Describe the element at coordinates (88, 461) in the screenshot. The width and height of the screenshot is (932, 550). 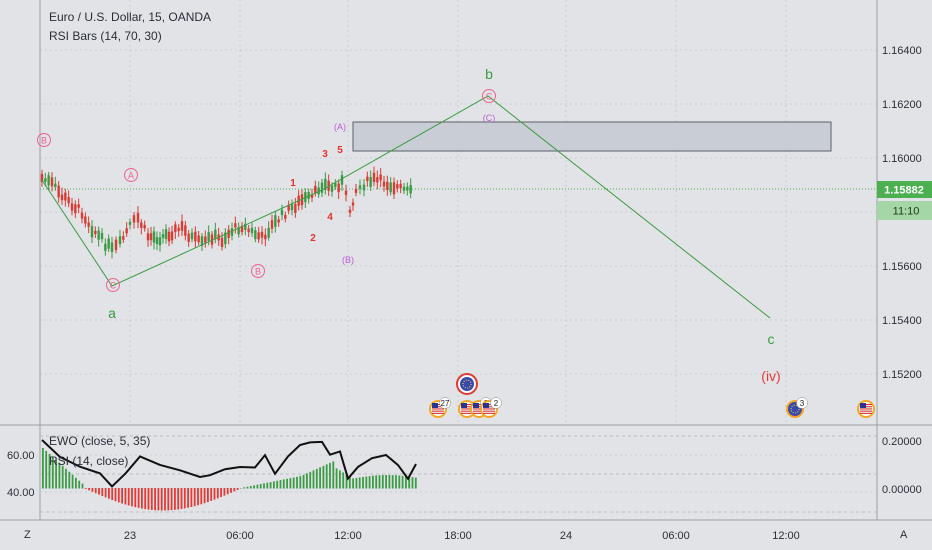
I see `rsi-legend: RSI (14, close)` at that location.